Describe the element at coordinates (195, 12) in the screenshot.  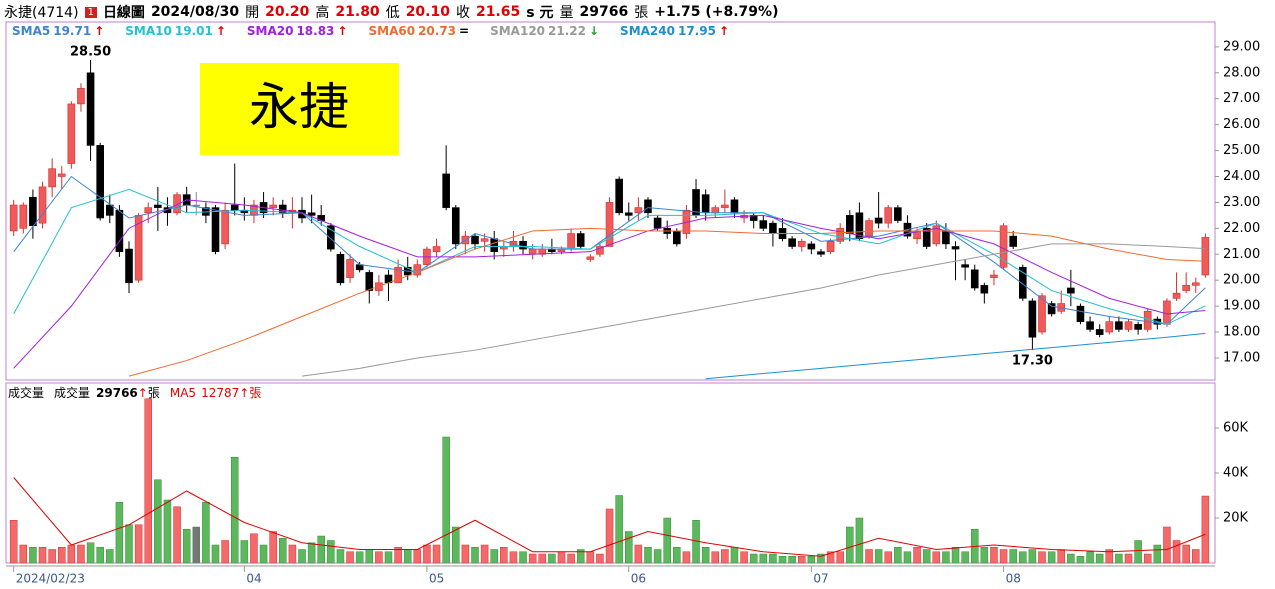
I see `date: 2024/08/30` at that location.